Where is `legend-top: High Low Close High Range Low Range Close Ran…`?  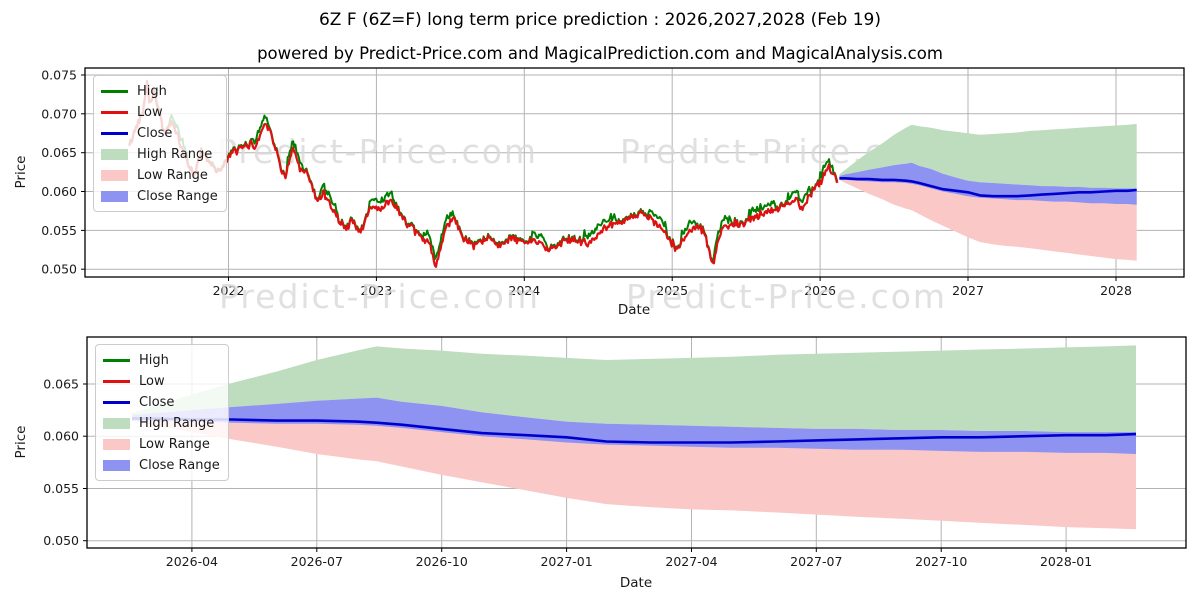
legend-top: High Low Close High Range Low Range Close Ran… is located at coordinates (160, 143).